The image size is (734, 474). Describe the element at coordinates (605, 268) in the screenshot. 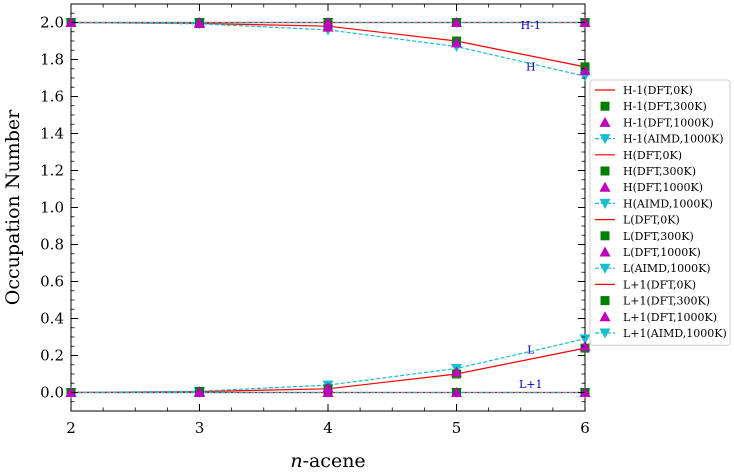

I see `legend-swatch-l-aimd-1000k` at that location.